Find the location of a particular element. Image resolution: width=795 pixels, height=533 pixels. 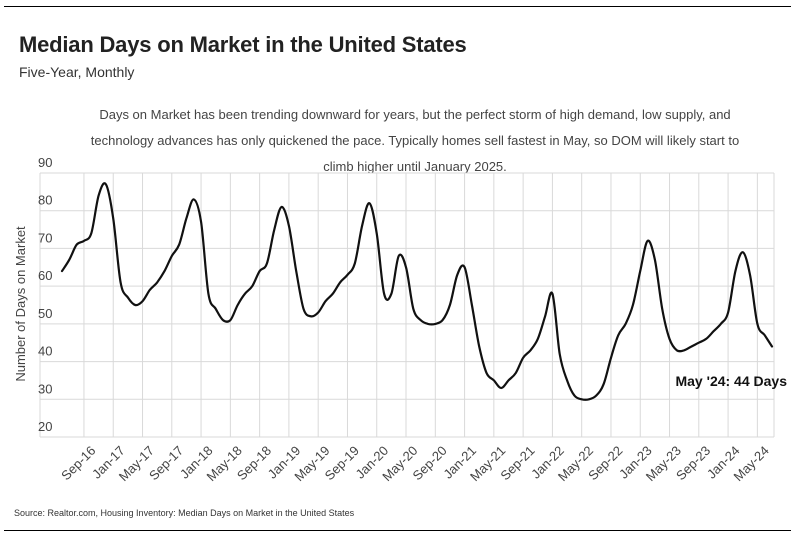

x-tick-label: Sep-16 is located at coordinates (78, 463).